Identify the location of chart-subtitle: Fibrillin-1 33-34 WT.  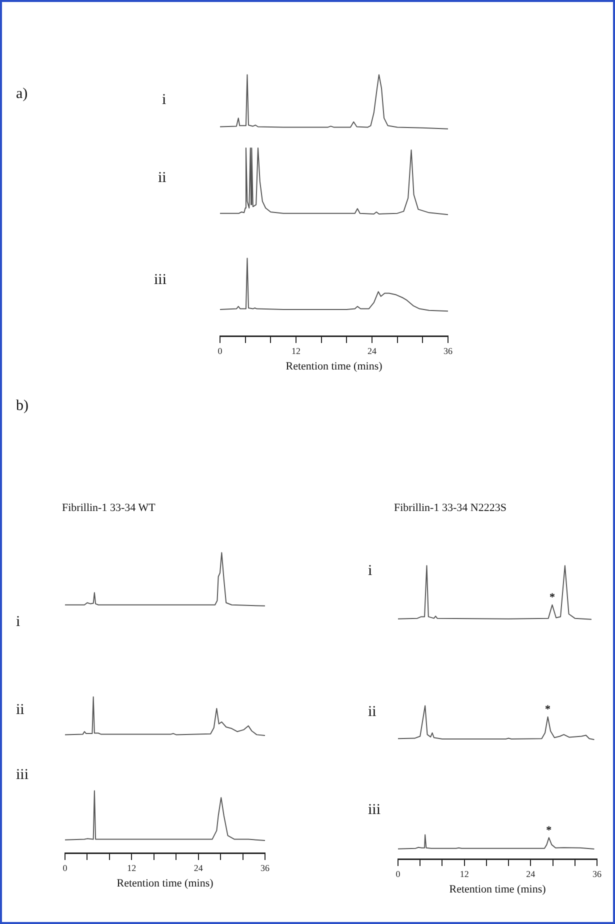
(109, 508).